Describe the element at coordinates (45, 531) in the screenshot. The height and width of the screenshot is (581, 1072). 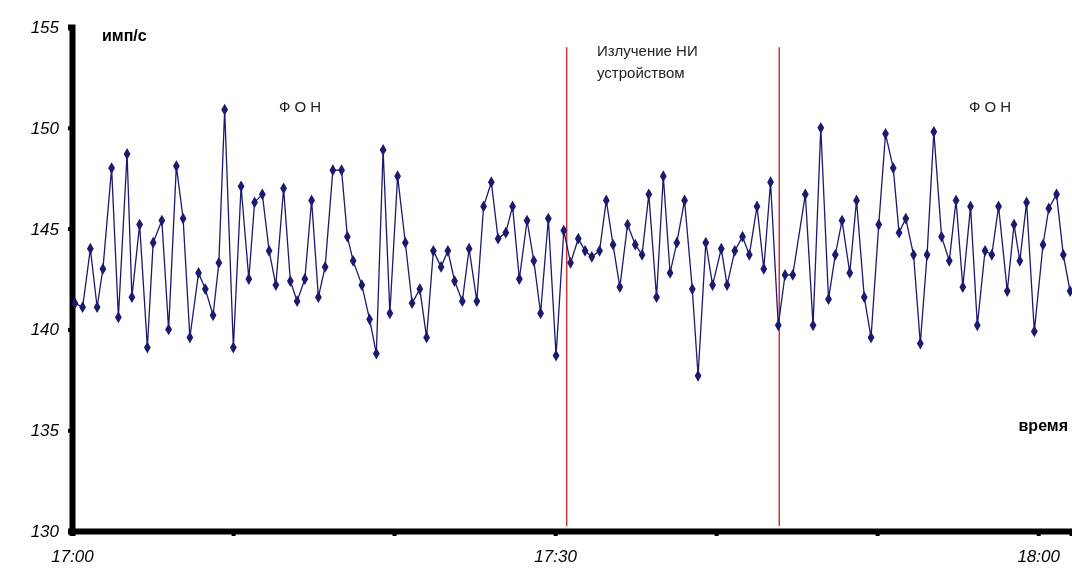
I see `y-tick-label: 130` at that location.